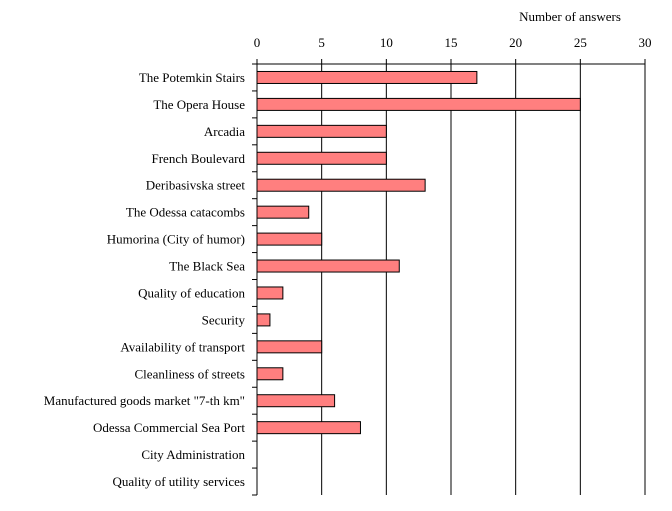 Image resolution: width=672 pixels, height=511 pixels. Describe the element at coordinates (224, 319) in the screenshot. I see `category-label: Security` at that location.